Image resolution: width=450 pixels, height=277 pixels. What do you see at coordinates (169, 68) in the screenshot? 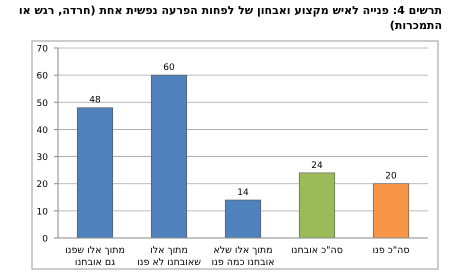
I see `data-label: 60` at bounding box center [169, 68].